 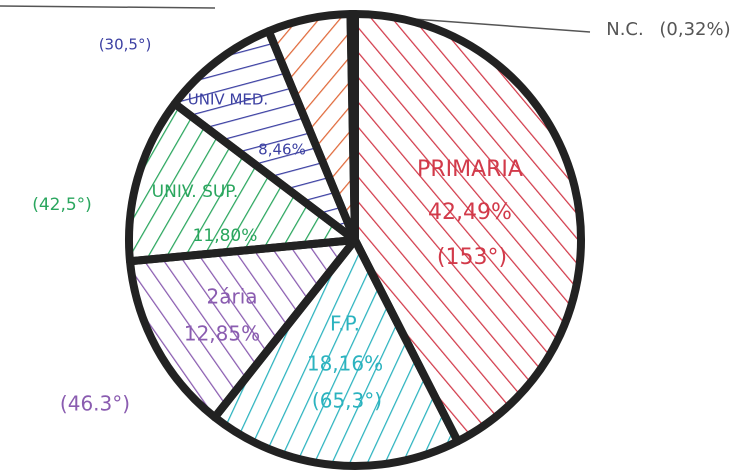 I want to click on slice-label: N.C., so click(x=624, y=29).